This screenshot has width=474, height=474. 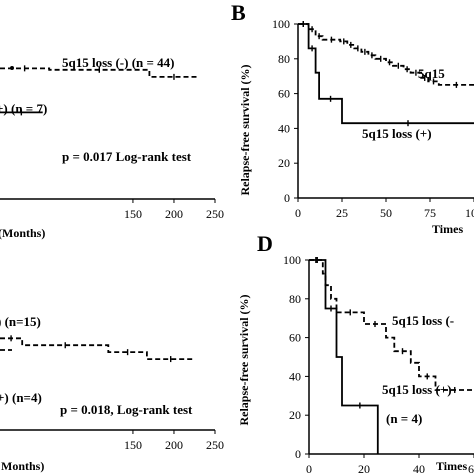 What do you see at coordinates (22, 233) in the screenshot?
I see `panel-a-x-axis-label: (Months)` at bounding box center [22, 233].